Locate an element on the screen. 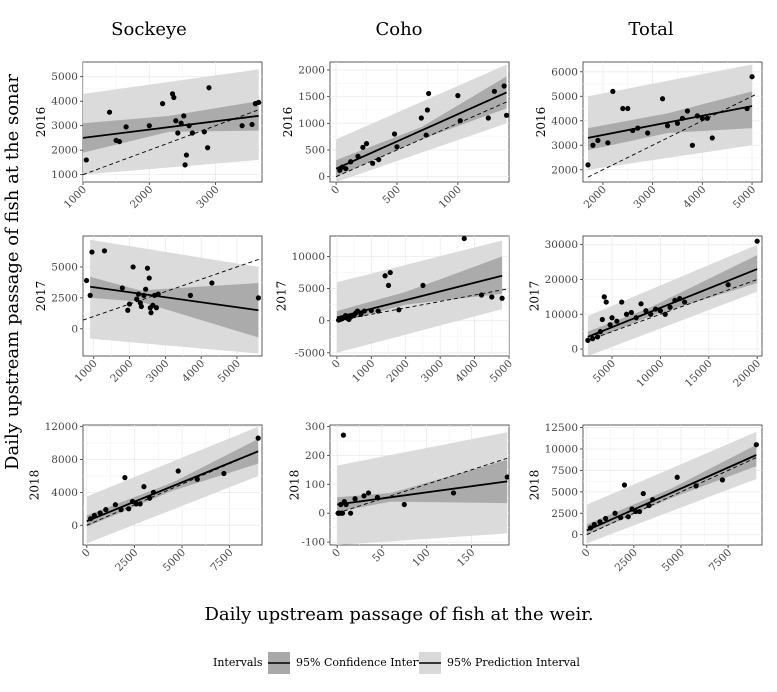 The width and height of the screenshot is (777, 692). x-tick-label: 500 is located at coordinates (391, 195).